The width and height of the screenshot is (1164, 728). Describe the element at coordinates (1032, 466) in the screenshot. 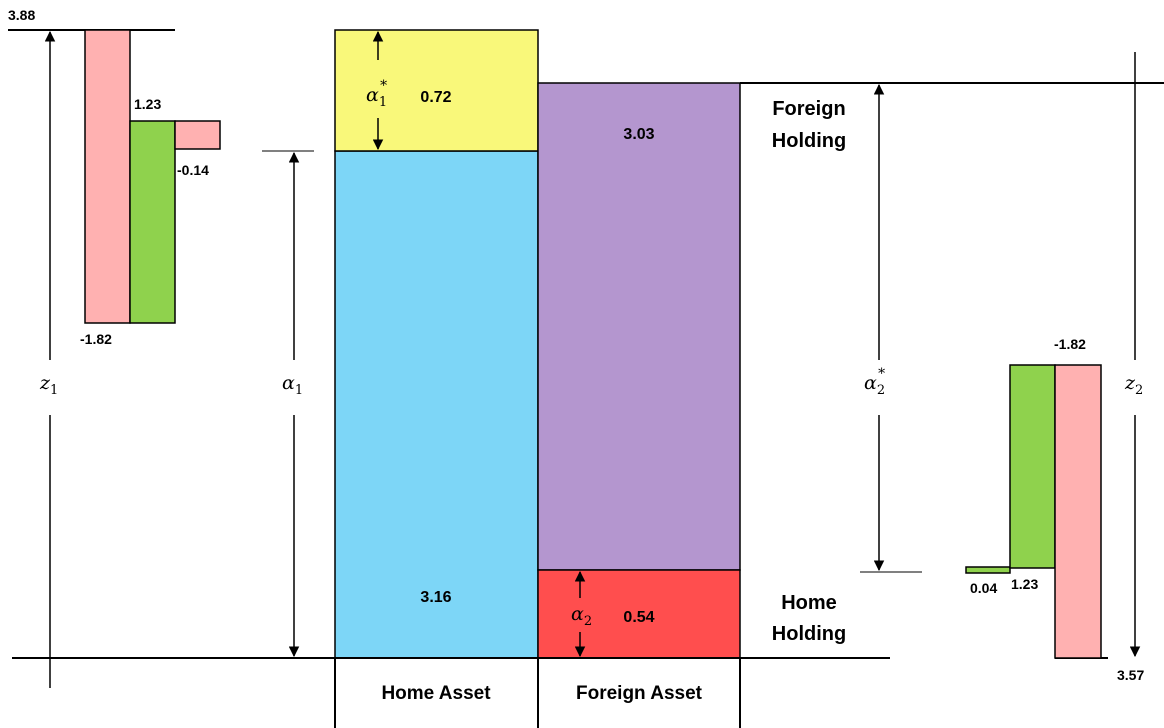

I see `right-green-bar` at that location.